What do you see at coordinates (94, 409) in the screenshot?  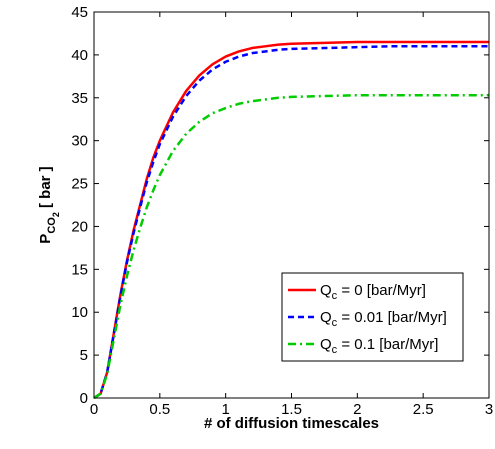 I see `x-tick-label: 0` at bounding box center [94, 409].